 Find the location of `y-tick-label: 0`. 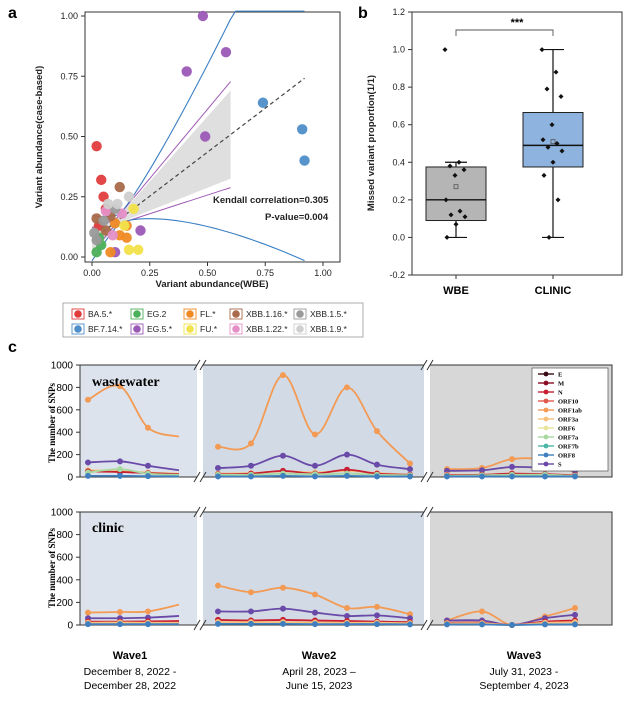

y-tick-label: 0 is located at coordinates (70, 626).